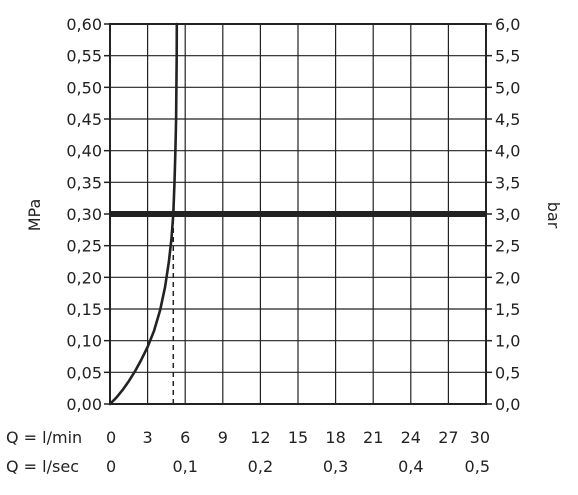 This screenshot has width=578, height=495. I want to click on flow-pressure-curve, so click(143, 214).